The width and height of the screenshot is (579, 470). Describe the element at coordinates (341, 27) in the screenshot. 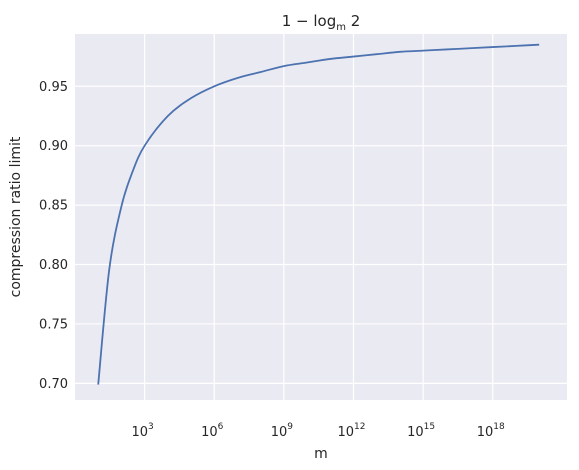

I see `title-subscript: m` at that location.